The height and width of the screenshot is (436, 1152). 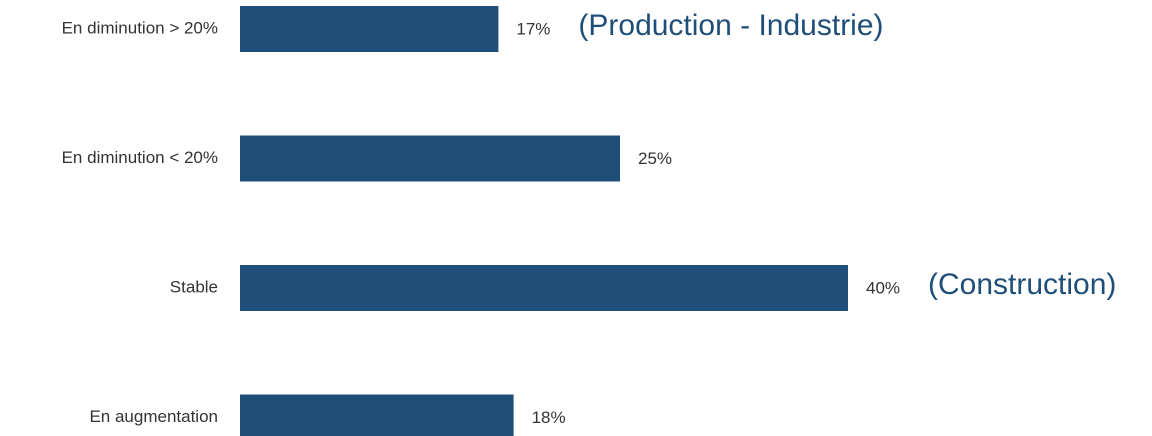 I want to click on value-label: 17%, so click(x=533, y=28).